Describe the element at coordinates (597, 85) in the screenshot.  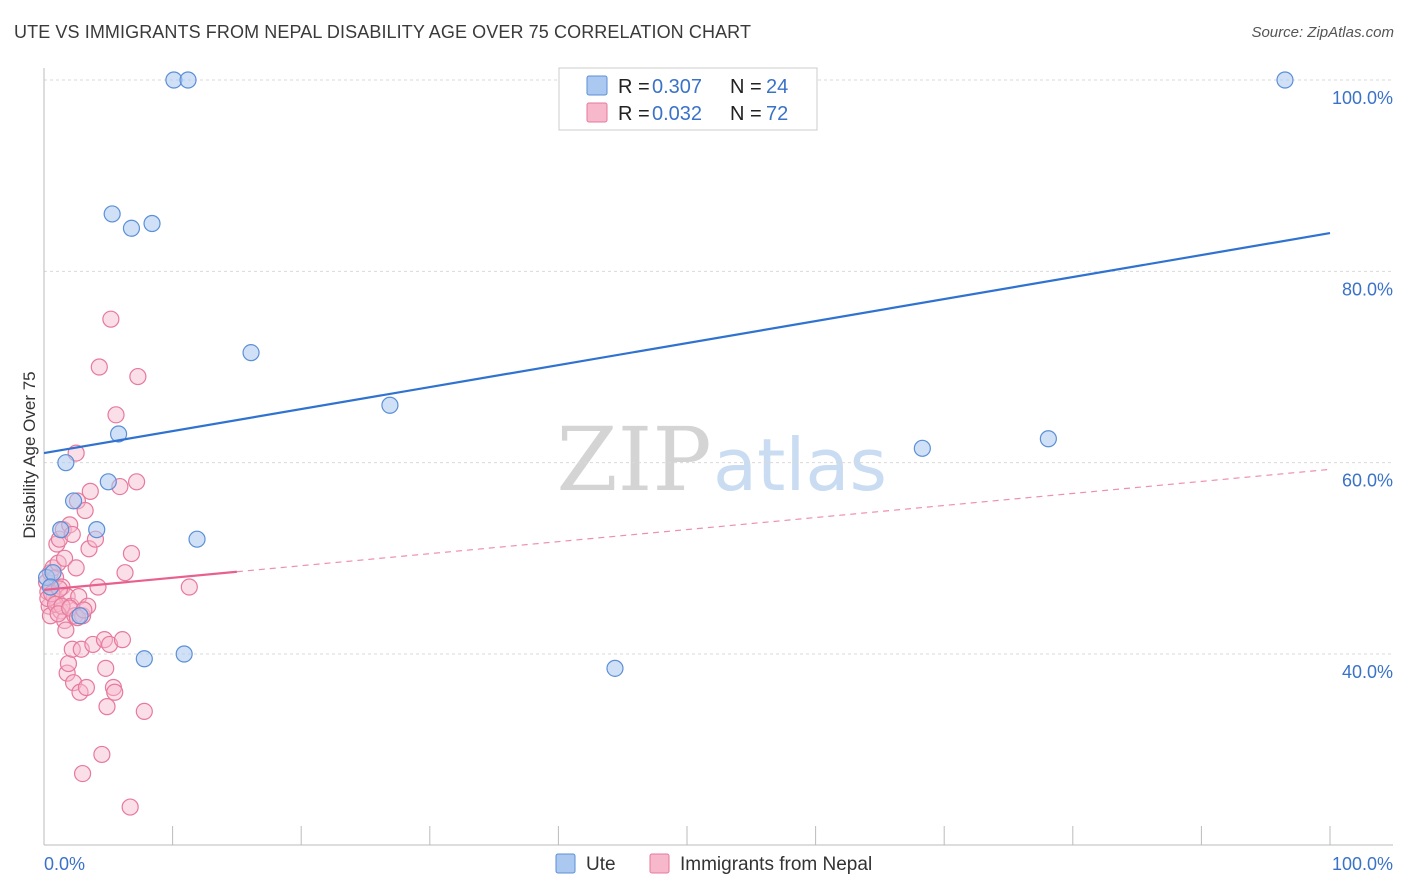
I see `legend-swatch-ute` at that location.